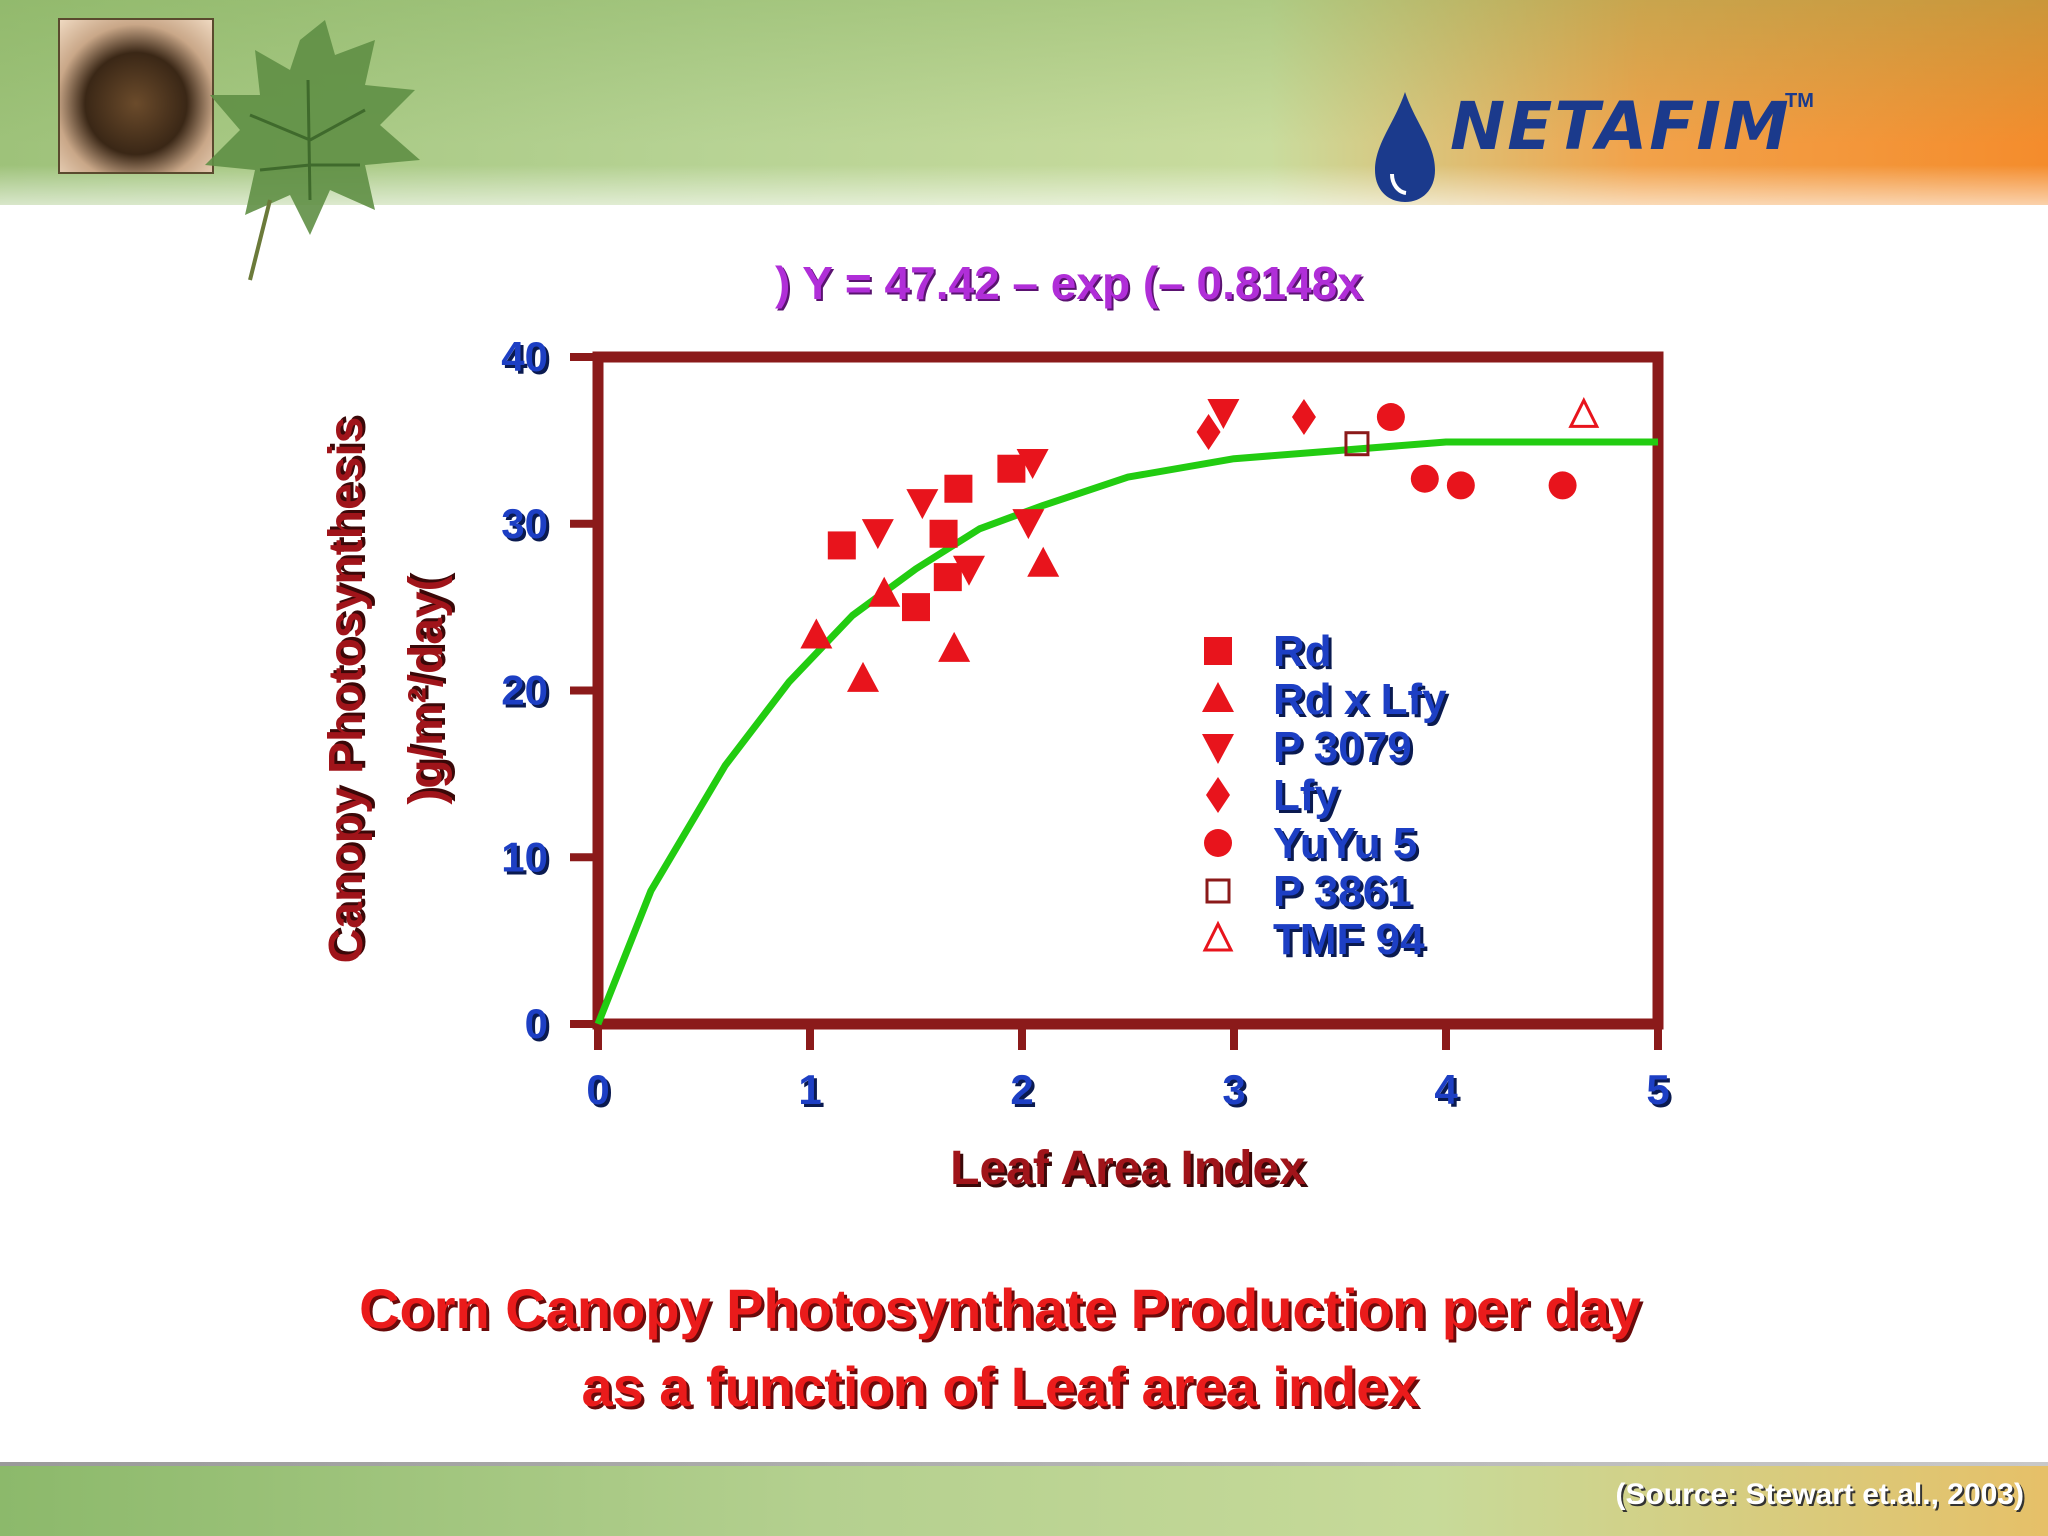  What do you see at coordinates (1342, 747) in the screenshot?
I see `legend-label: P 3079` at bounding box center [1342, 747].